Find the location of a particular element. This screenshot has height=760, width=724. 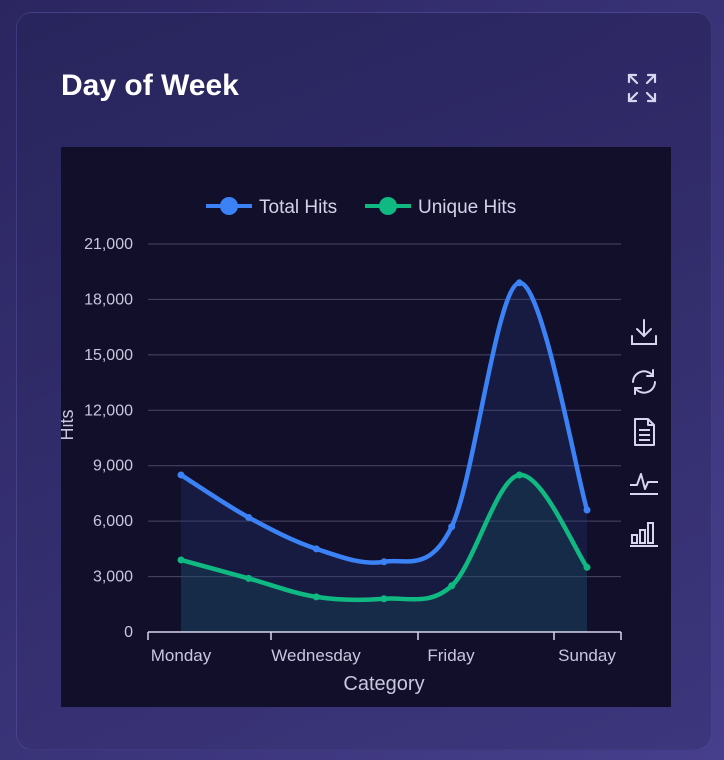

refresh-icon is located at coordinates (644, 382).